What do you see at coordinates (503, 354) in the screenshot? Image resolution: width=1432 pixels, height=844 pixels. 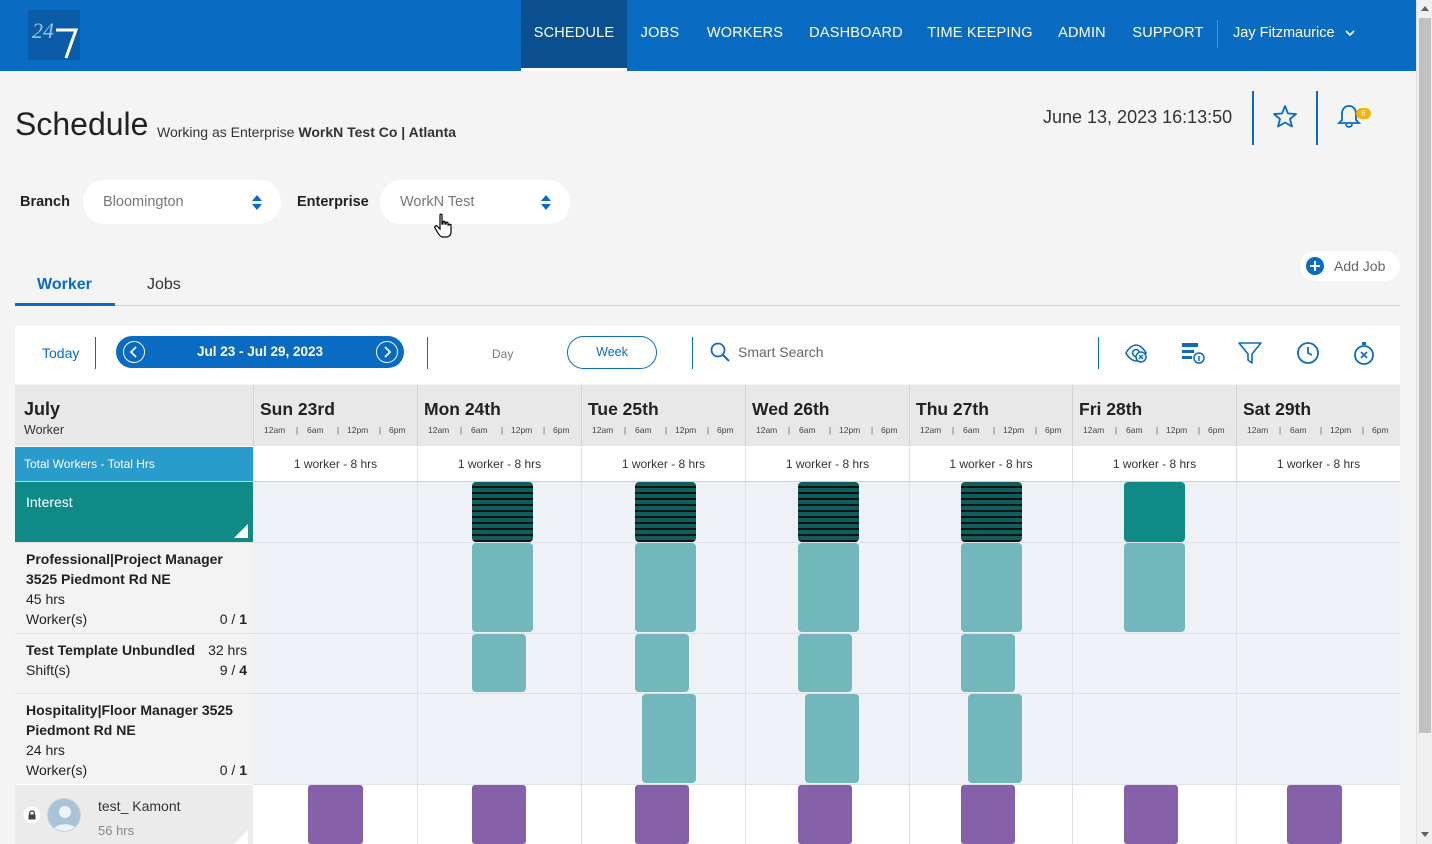 I see `day-view-button: Day` at bounding box center [503, 354].